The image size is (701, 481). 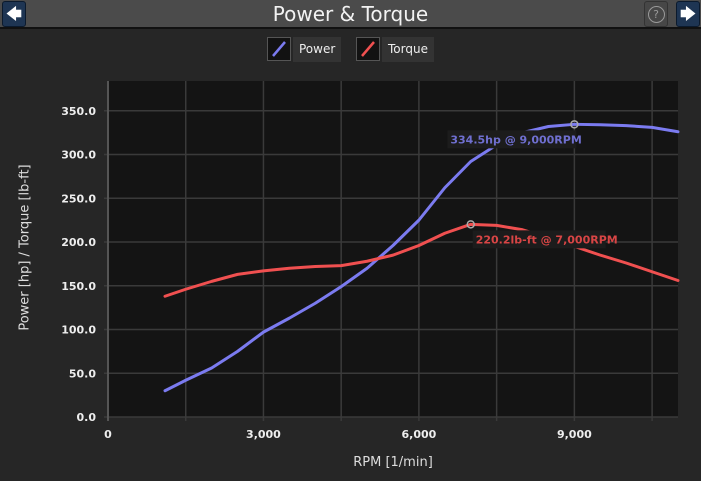 I want to click on x-tick-label: 3,000, so click(x=263, y=434).